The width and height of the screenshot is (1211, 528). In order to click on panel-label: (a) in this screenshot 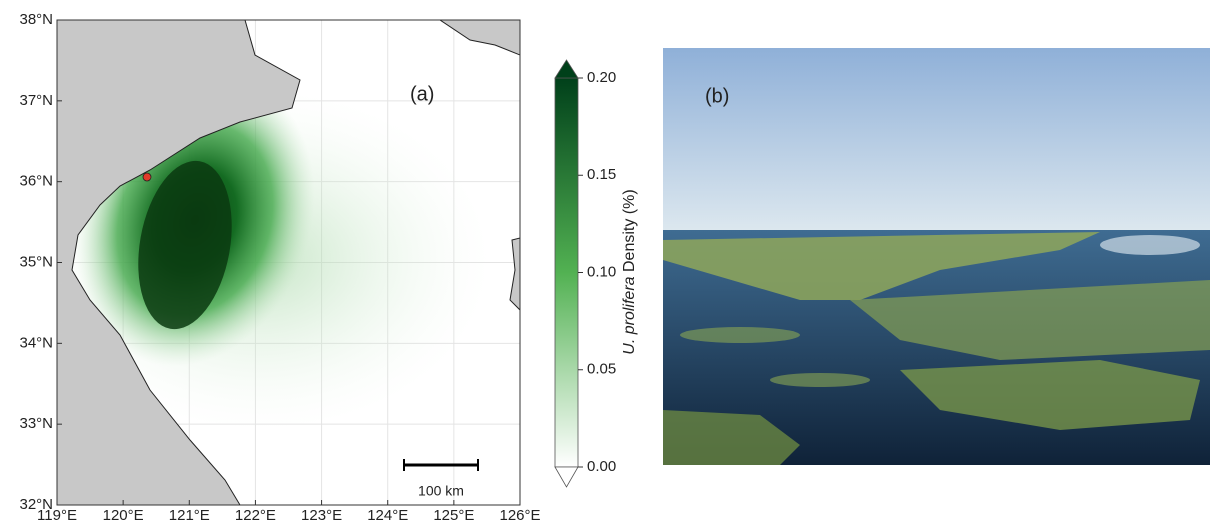, I will do `click(422, 94)`.